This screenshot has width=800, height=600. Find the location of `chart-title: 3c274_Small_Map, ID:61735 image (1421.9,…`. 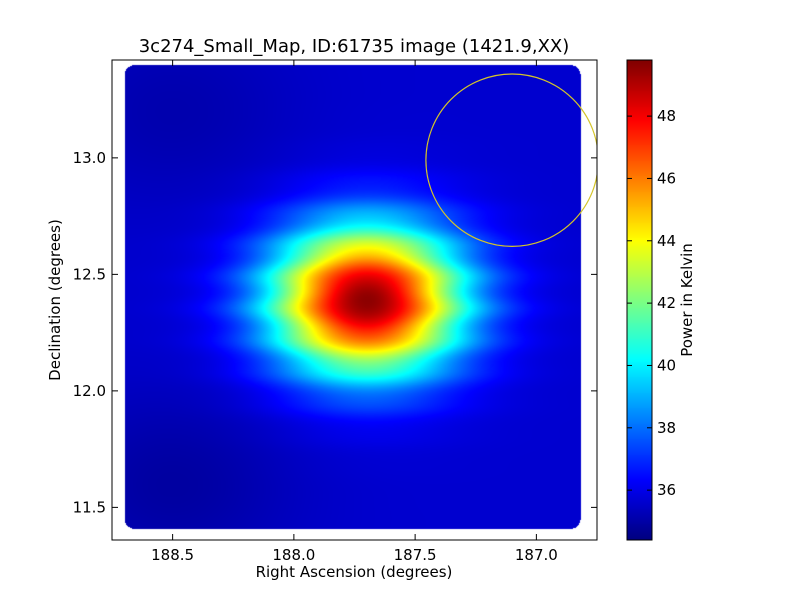

chart-title: 3c274_Small_Map, ID:61735 image (1421.9,… is located at coordinates (354, 46).